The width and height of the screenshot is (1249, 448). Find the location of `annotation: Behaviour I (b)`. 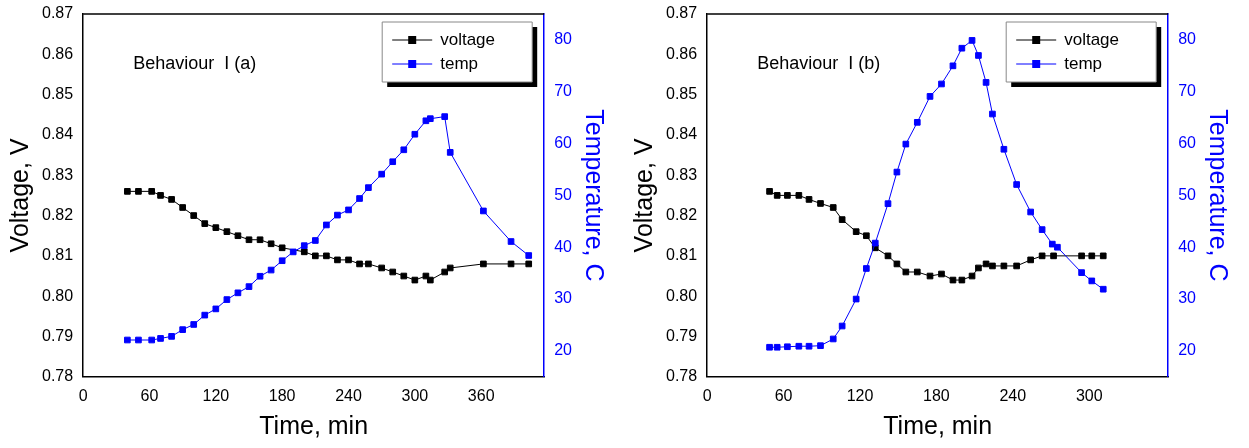

annotation: Behaviour I (b) is located at coordinates (819, 62).